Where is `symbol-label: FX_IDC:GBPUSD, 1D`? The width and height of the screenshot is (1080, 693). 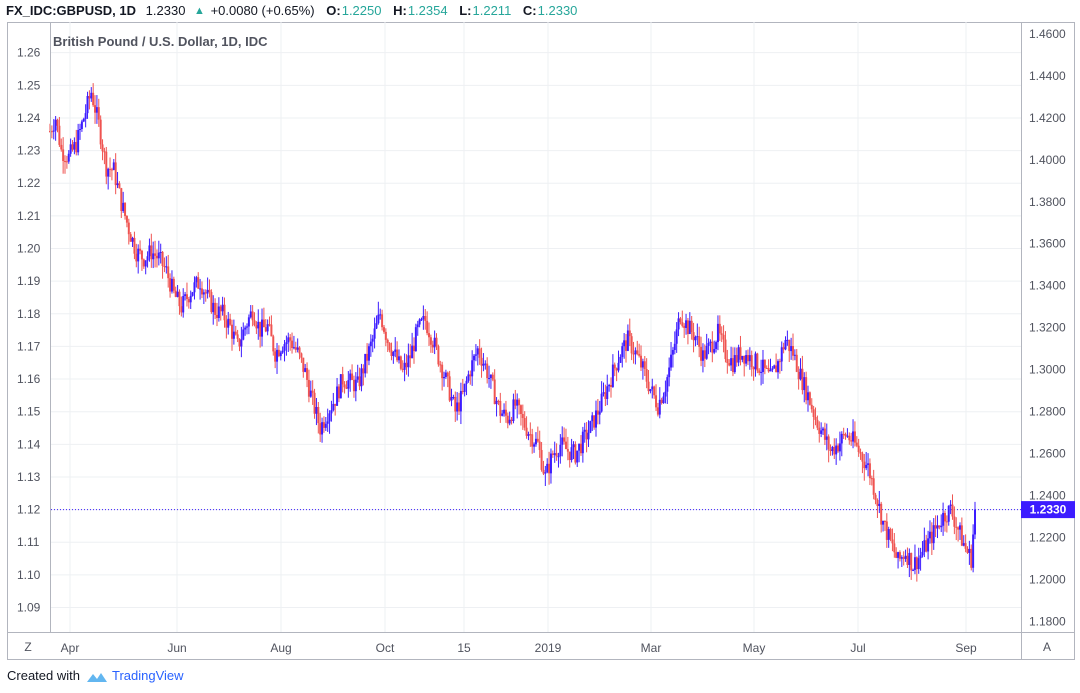 symbol-label: FX_IDC:GBPUSD, 1D is located at coordinates (71, 10).